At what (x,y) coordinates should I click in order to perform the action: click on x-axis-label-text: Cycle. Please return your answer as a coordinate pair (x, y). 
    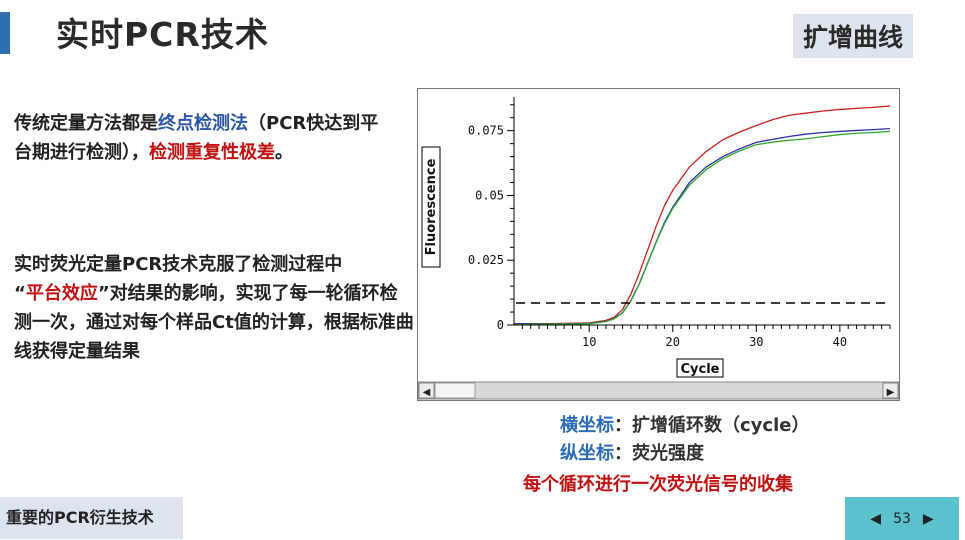
    Looking at the image, I should click on (700, 369).